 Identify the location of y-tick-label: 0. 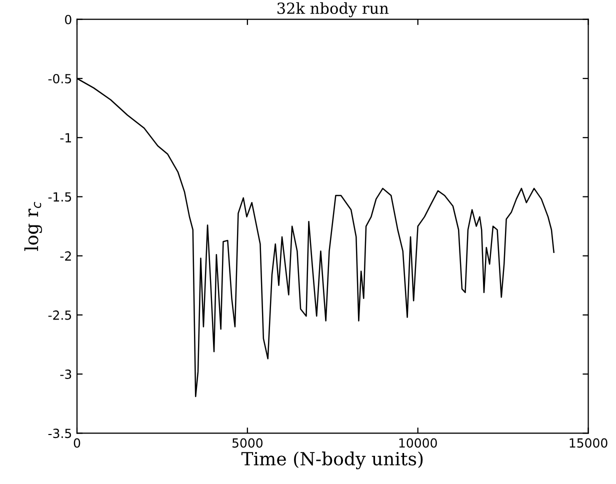
(68, 19).